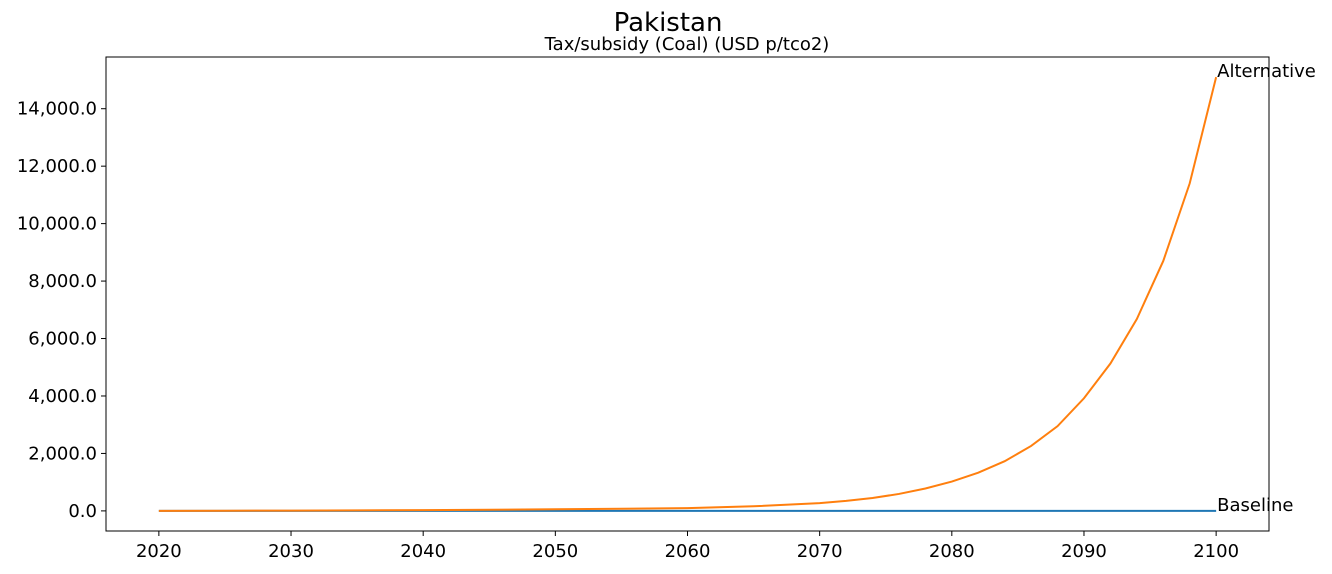 This screenshot has width=1332, height=574. Describe the element at coordinates (62, 396) in the screenshot. I see `y-tick-label: 4,000.0` at that location.